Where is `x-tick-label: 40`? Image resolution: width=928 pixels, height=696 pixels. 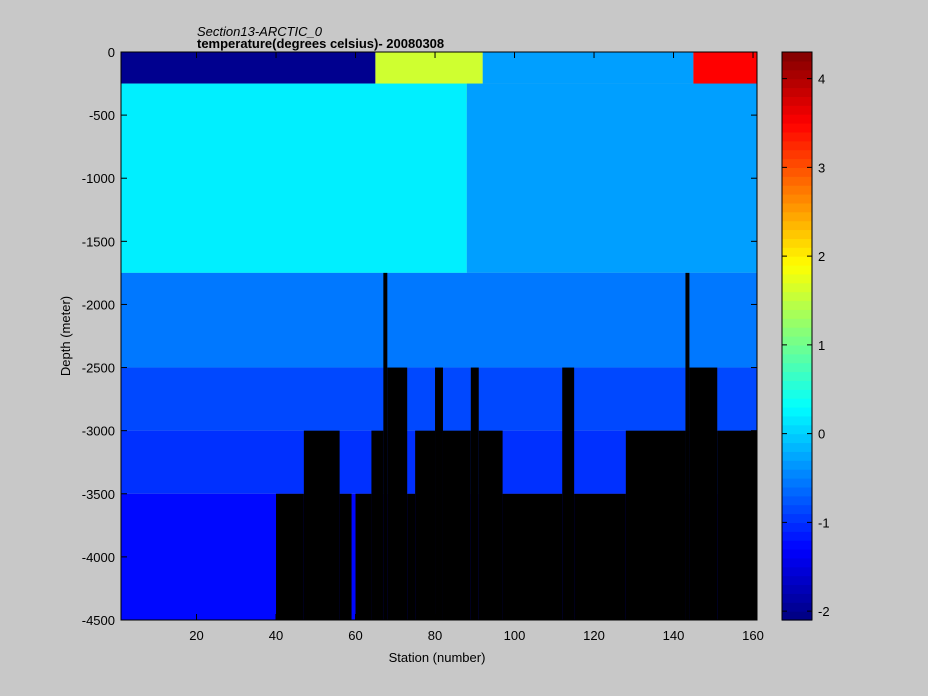 x-tick-label: 40 is located at coordinates (276, 635).